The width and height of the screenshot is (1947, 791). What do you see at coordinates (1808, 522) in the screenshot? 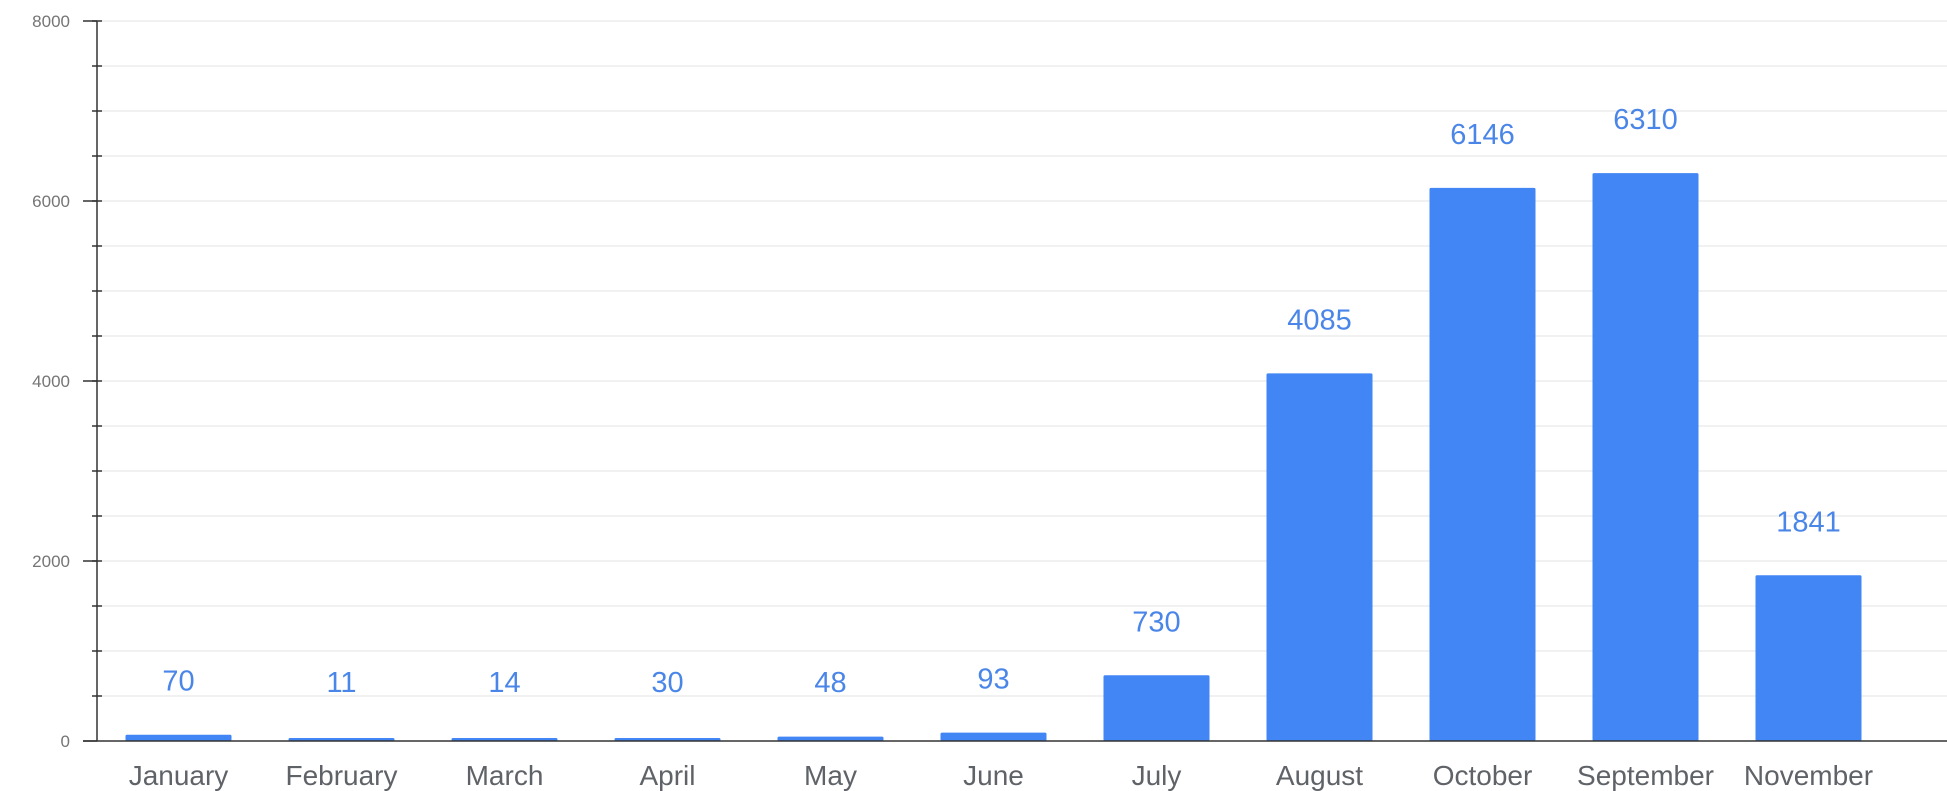
I see `data-label: 1841` at bounding box center [1808, 522].